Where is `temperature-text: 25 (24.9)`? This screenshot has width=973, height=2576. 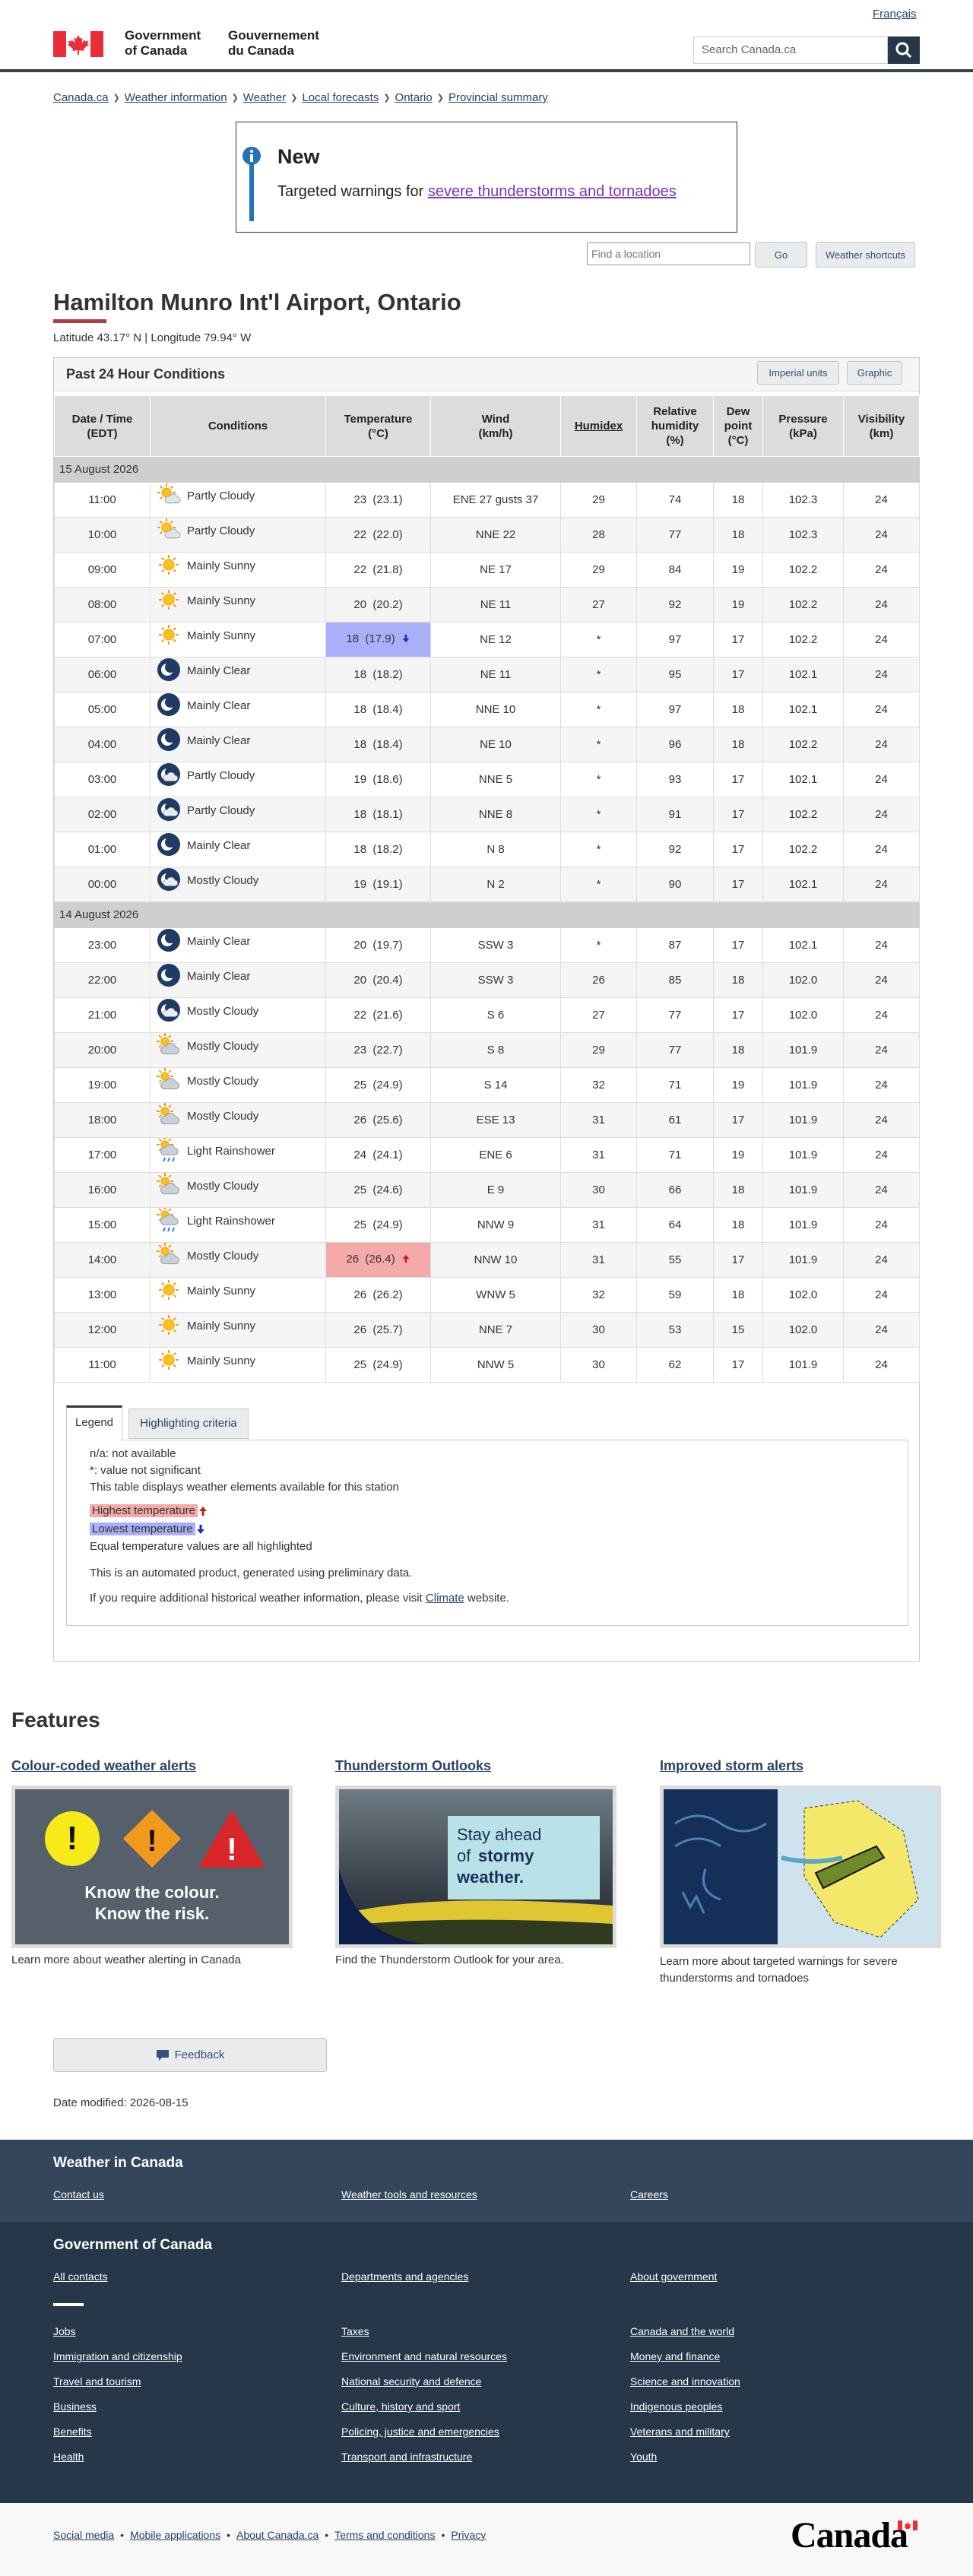 temperature-text: 25 (24.9) is located at coordinates (378, 1224).